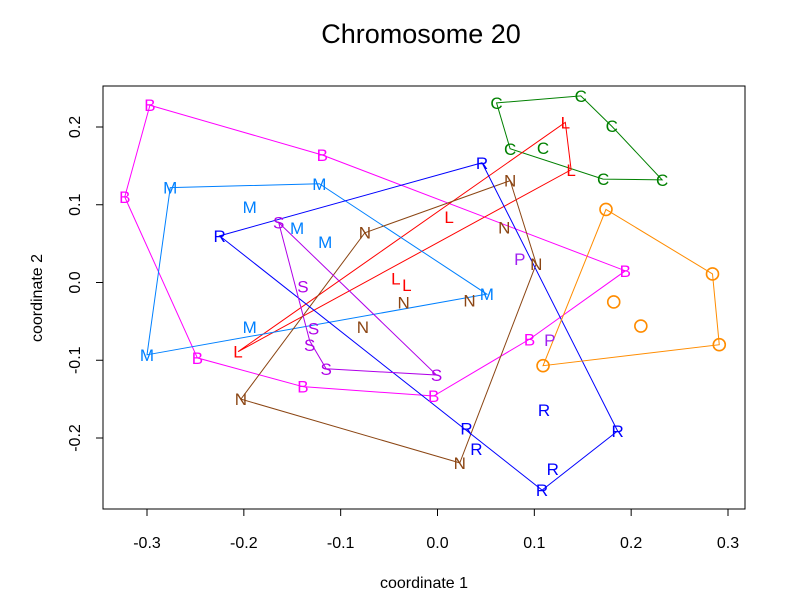 The height and width of the screenshot is (611, 792). I want to click on hull-M, so click(317, 269).